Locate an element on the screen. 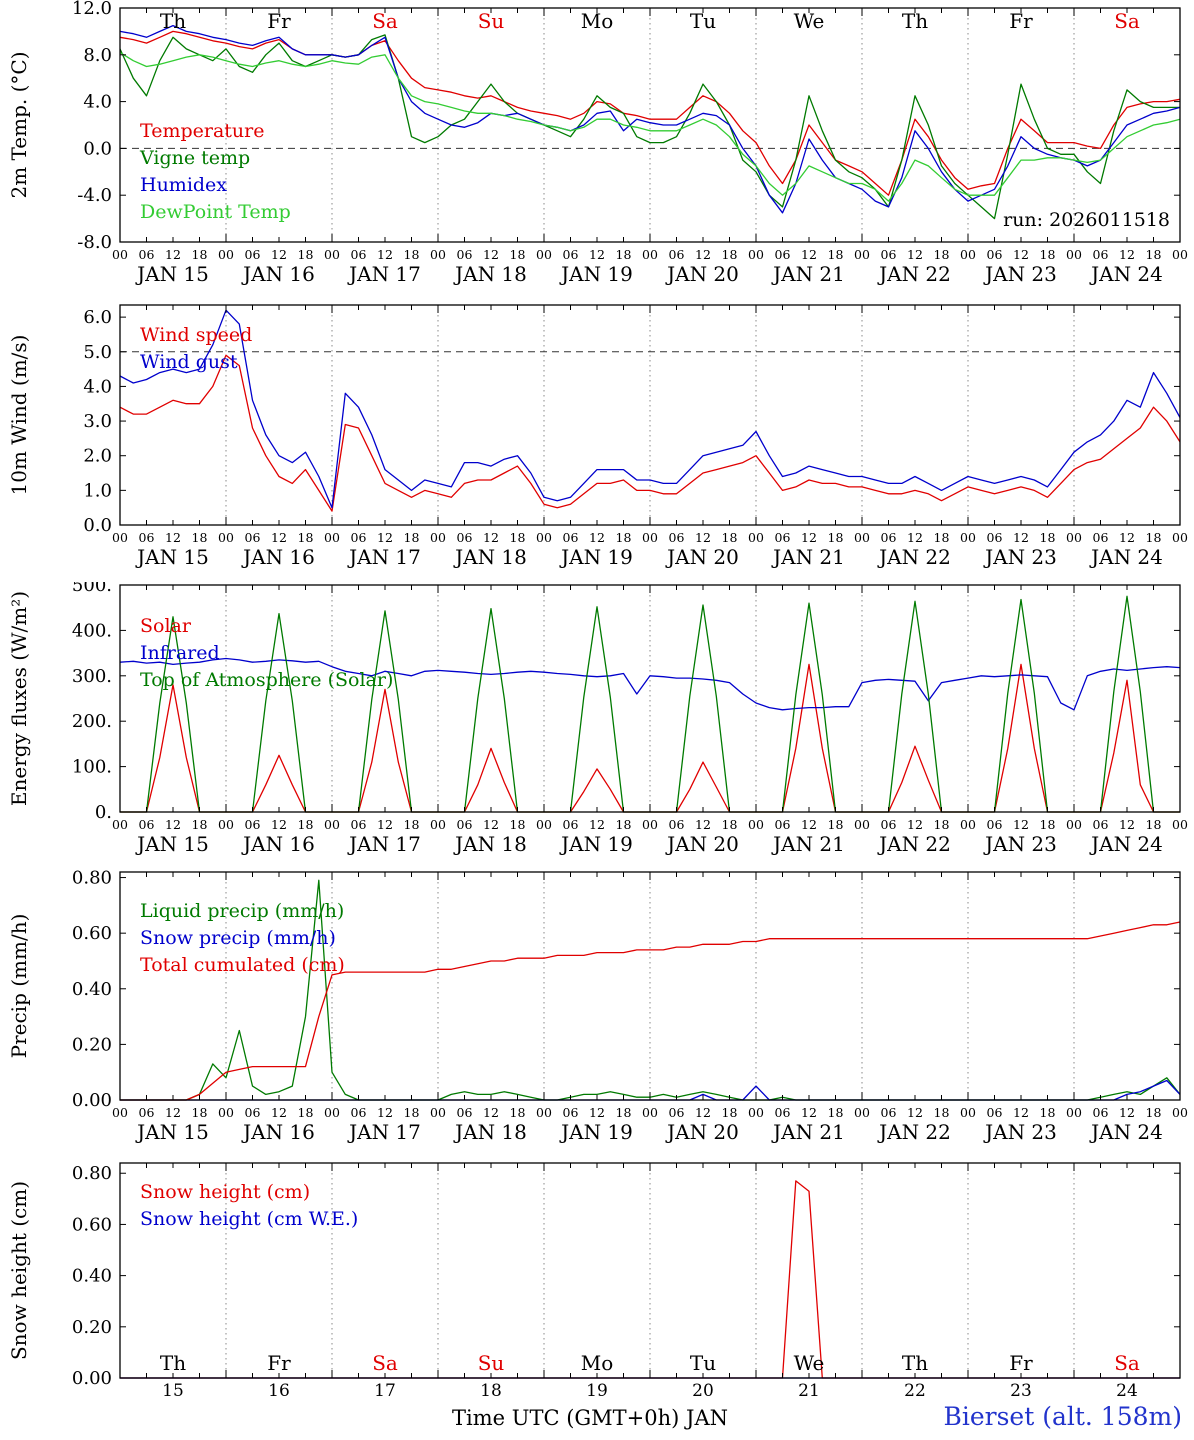  snow-height-ylabel: Snow height (cm) is located at coordinates (19, 1270).